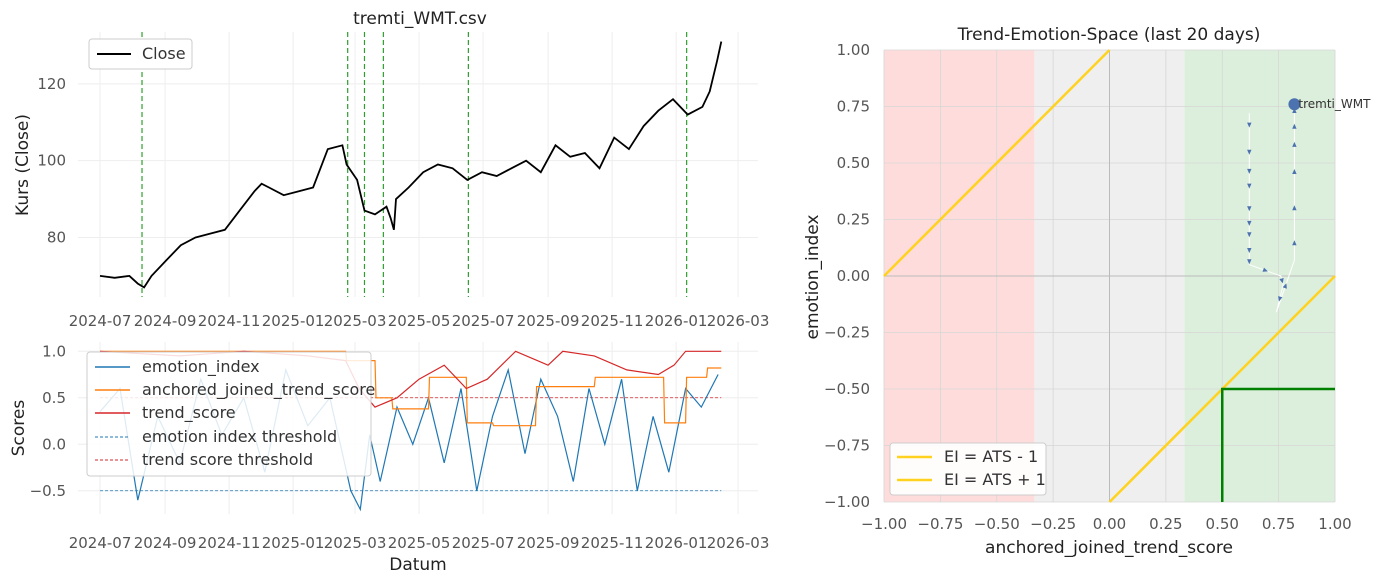 The height and width of the screenshot is (584, 1379). I want to click on space-legend-label-minus: EI = ATS - 1, so click(991, 456).